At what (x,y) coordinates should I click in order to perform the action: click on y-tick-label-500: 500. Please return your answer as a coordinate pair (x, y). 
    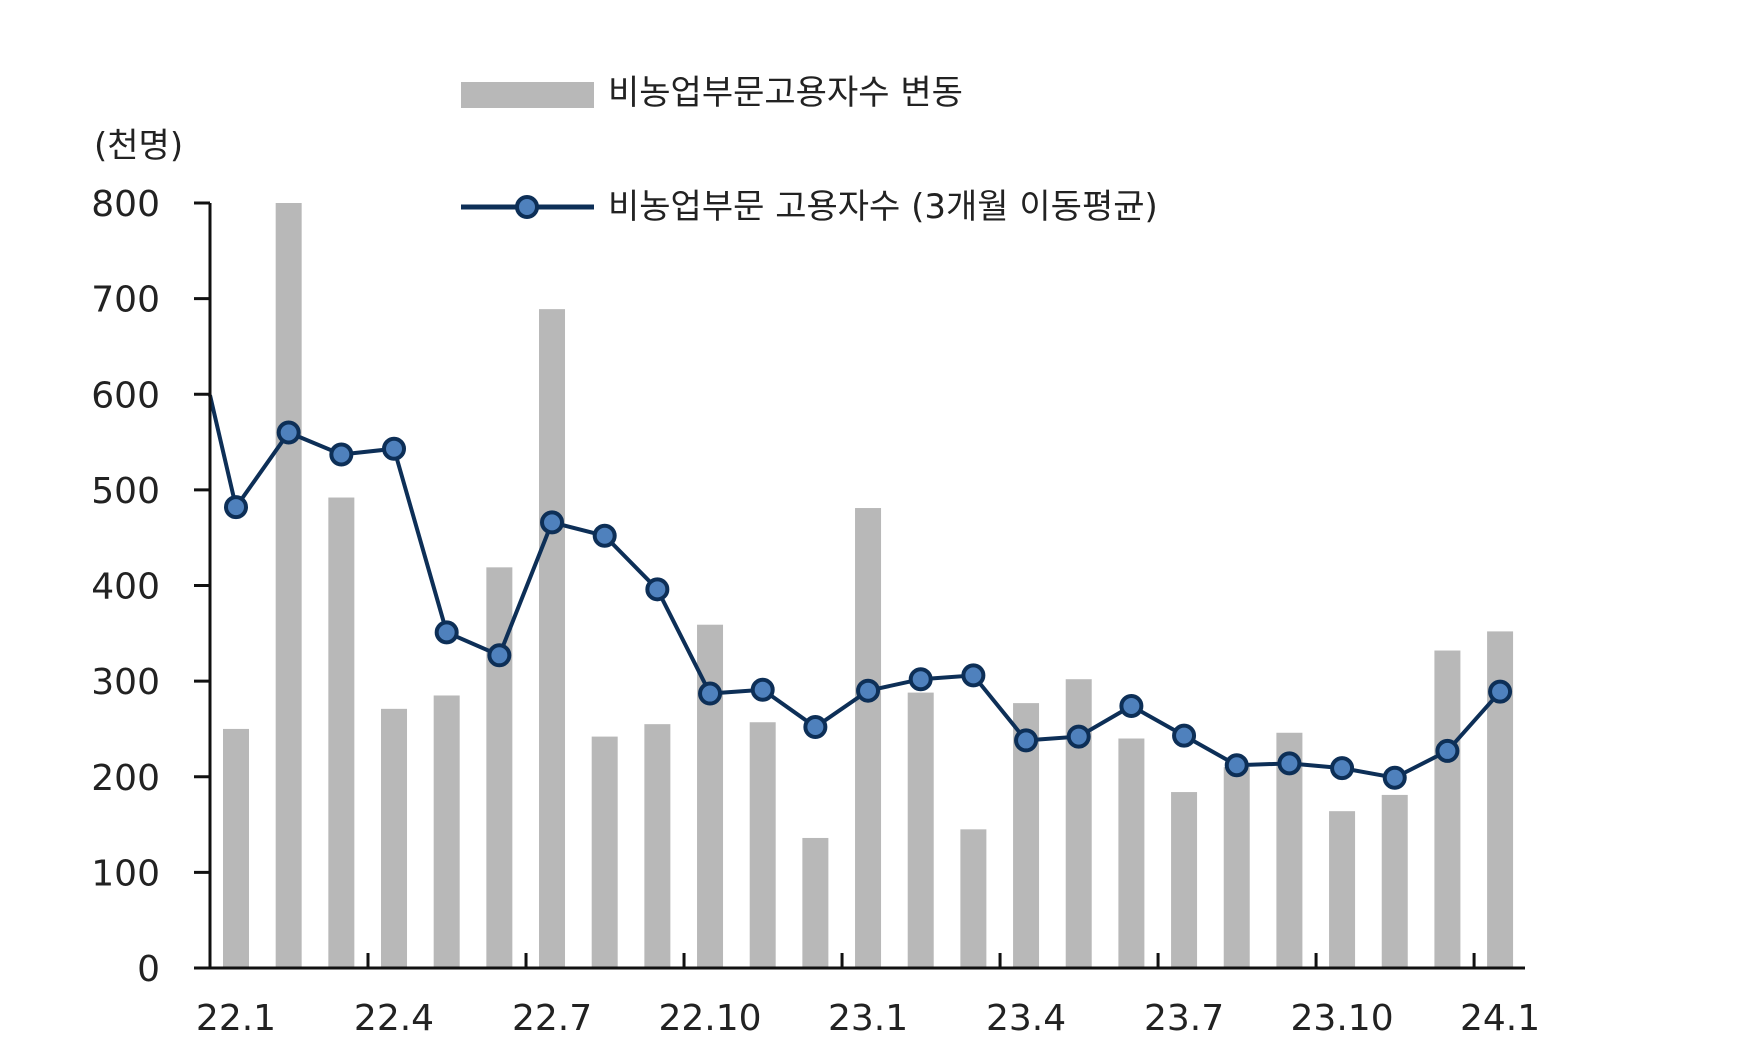
    Looking at the image, I should click on (125, 491).